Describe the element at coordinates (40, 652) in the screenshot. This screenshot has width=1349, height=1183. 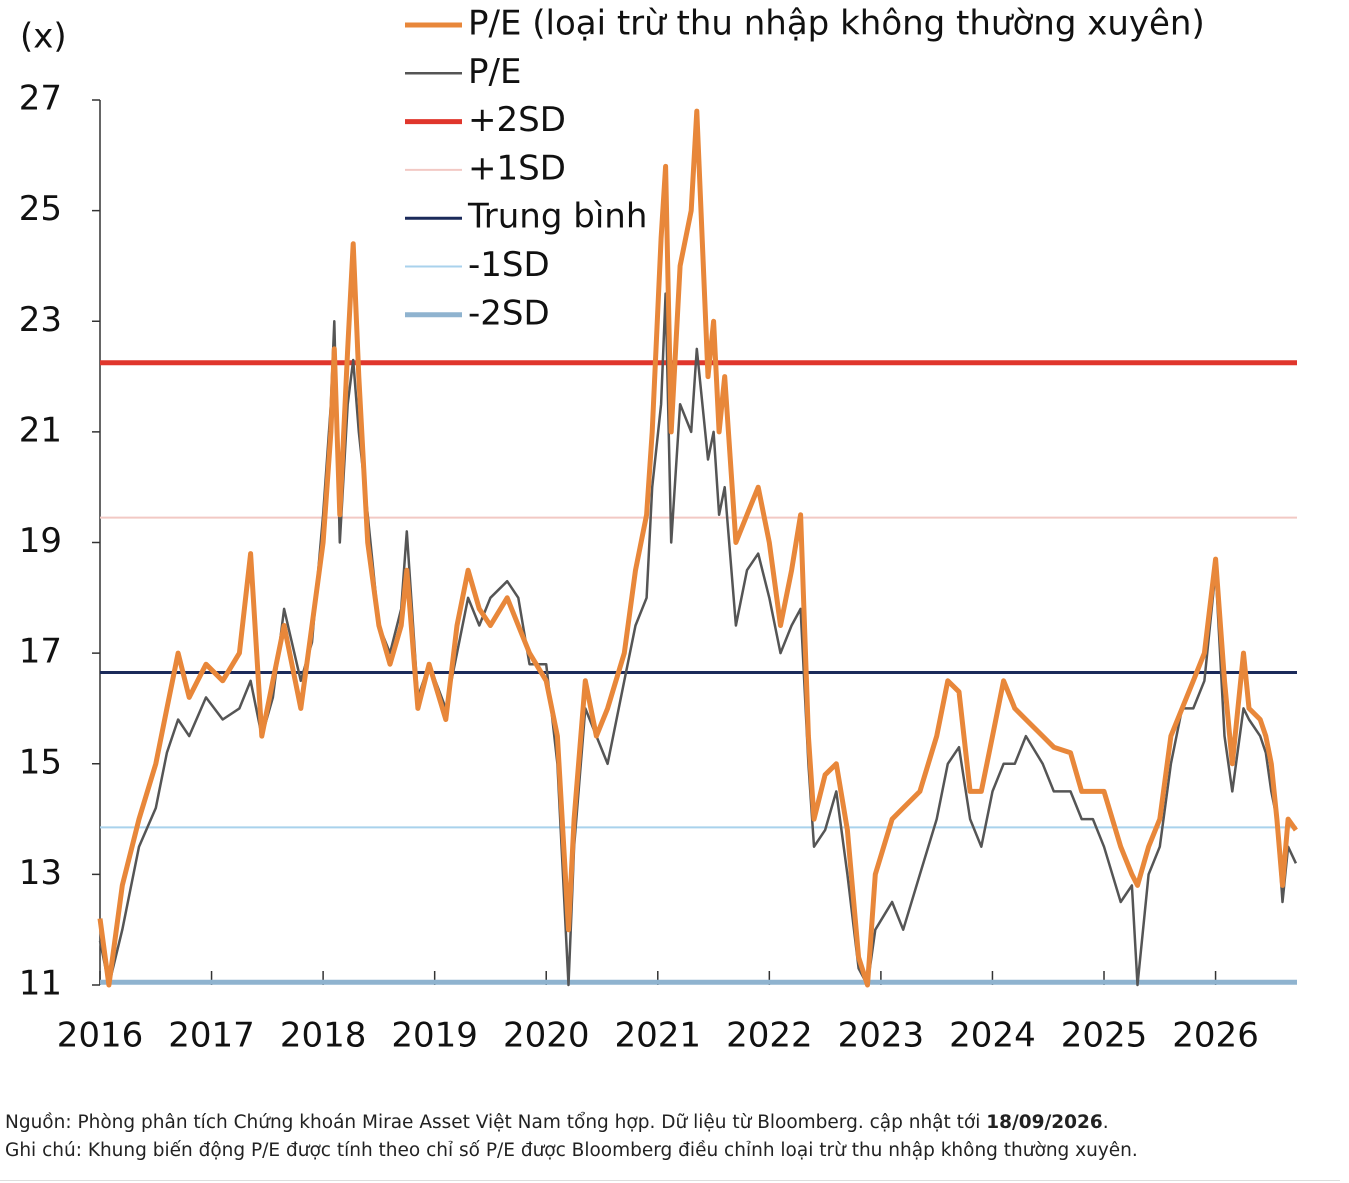
I see `y-tick-label: 17` at that location.